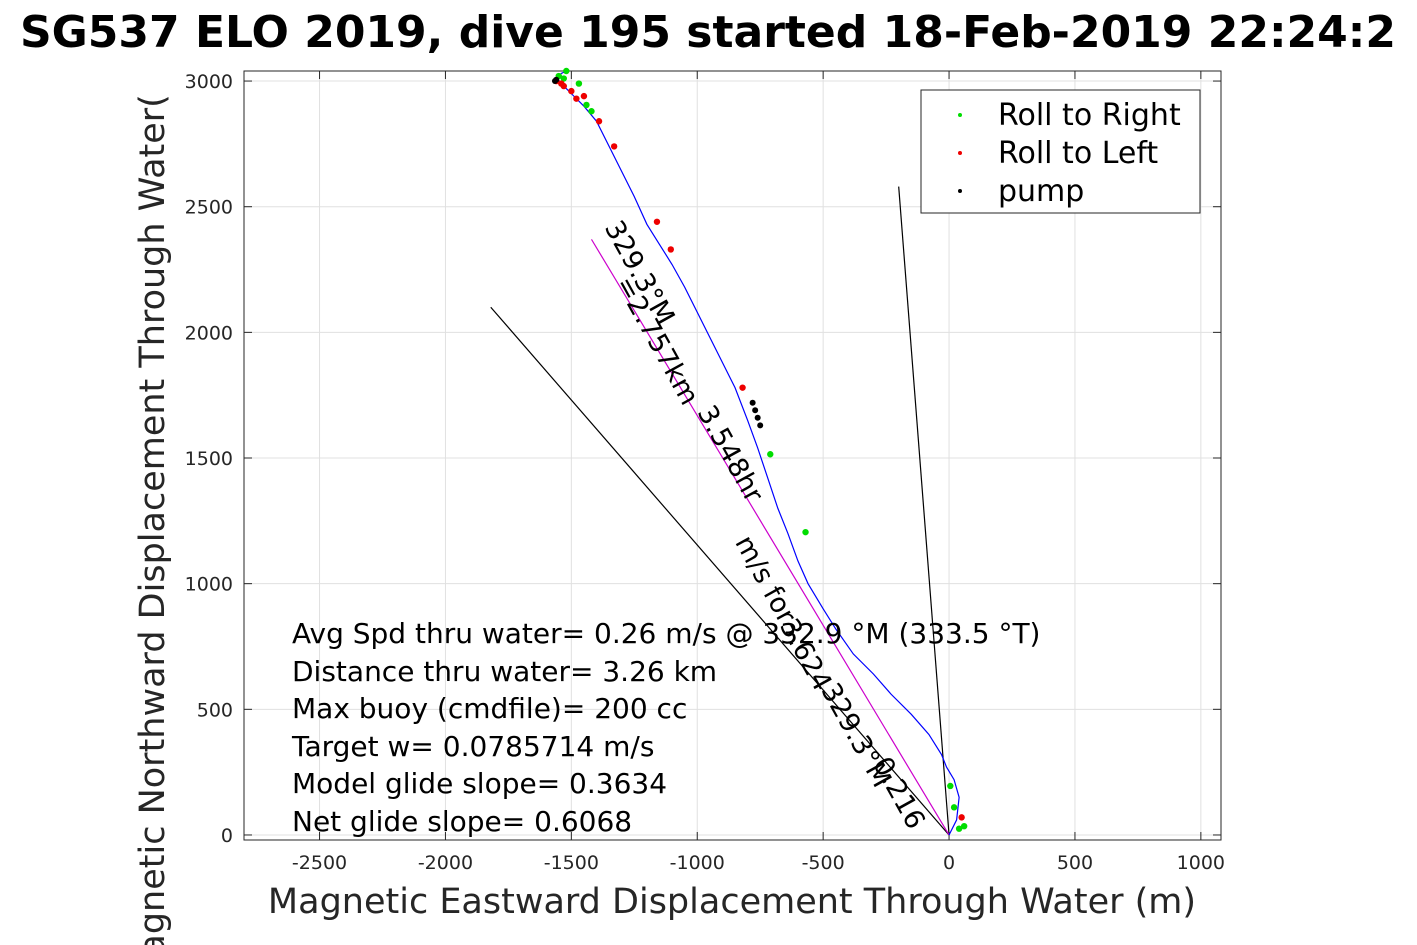  I want to click on x-tick-label: 1000, so click(1201, 863).